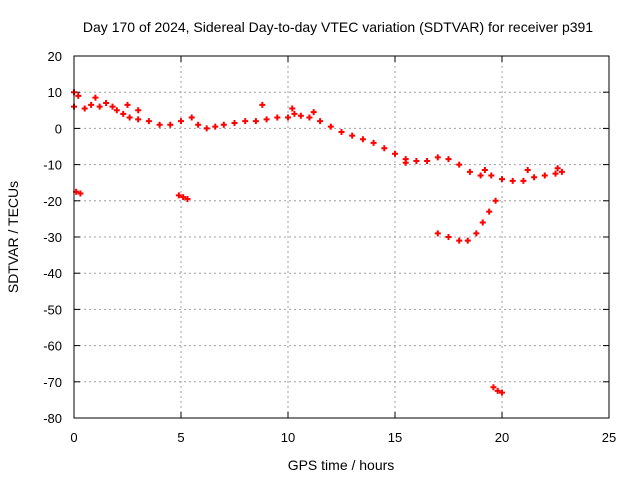  Describe the element at coordinates (395, 437) in the screenshot. I see `x-tick-label: 15` at that location.